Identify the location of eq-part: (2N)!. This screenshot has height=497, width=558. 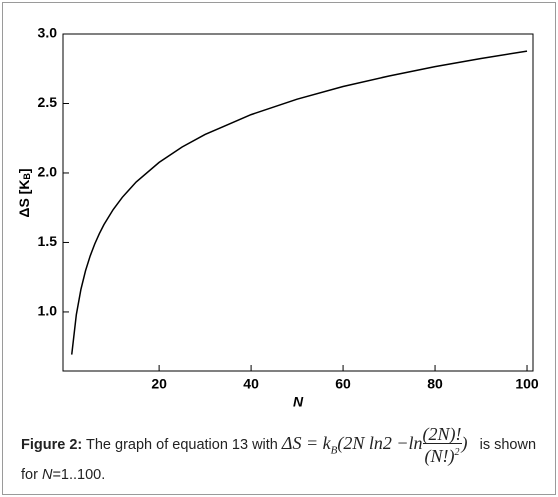
(442, 434).